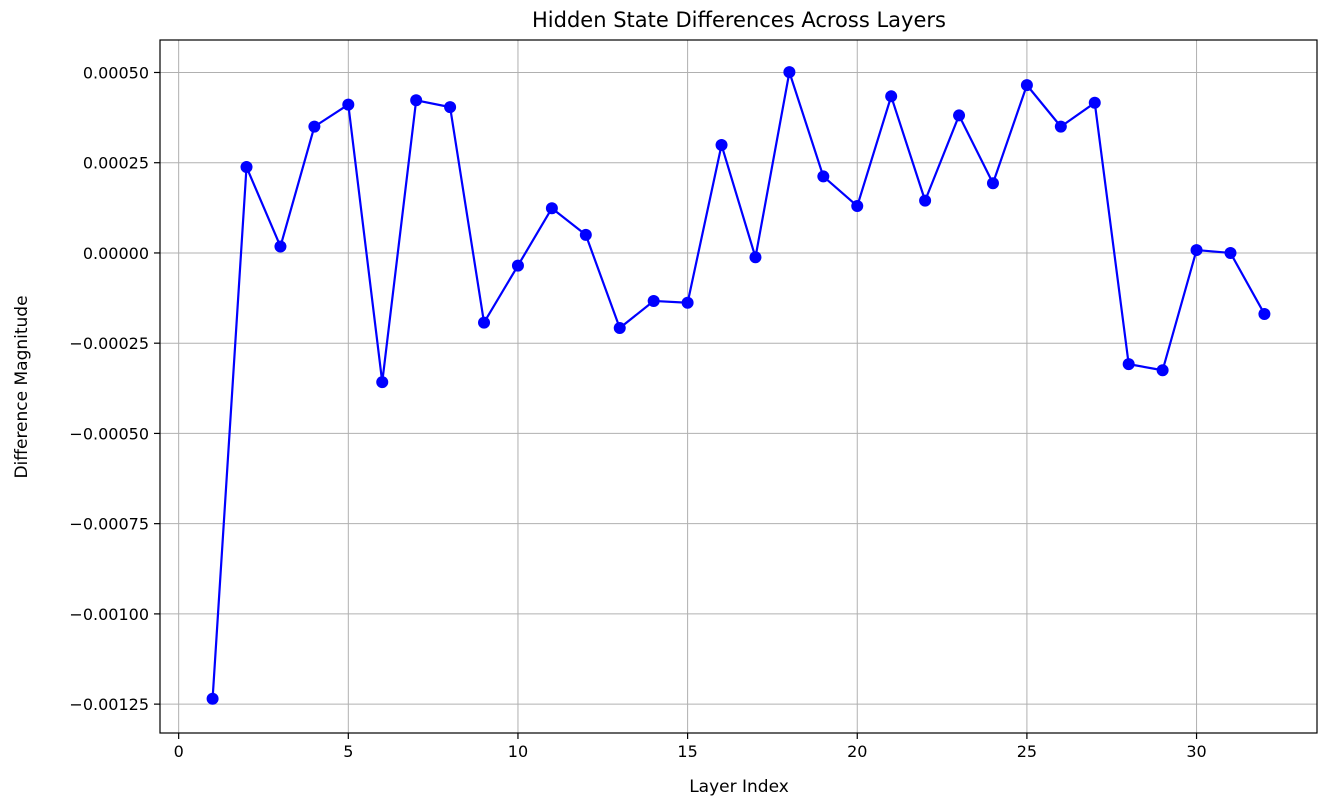  What do you see at coordinates (739, 787) in the screenshot?
I see `x-axis-label: Layer Index` at bounding box center [739, 787].